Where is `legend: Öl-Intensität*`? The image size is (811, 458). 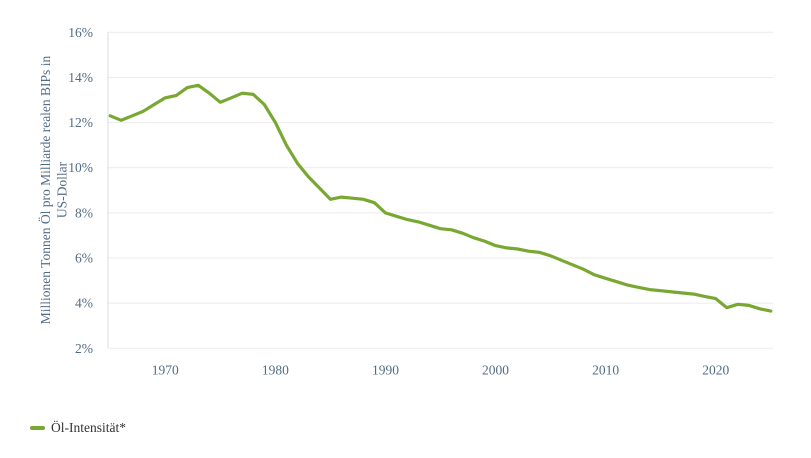
legend: Öl-Intensität* is located at coordinates (78, 428).